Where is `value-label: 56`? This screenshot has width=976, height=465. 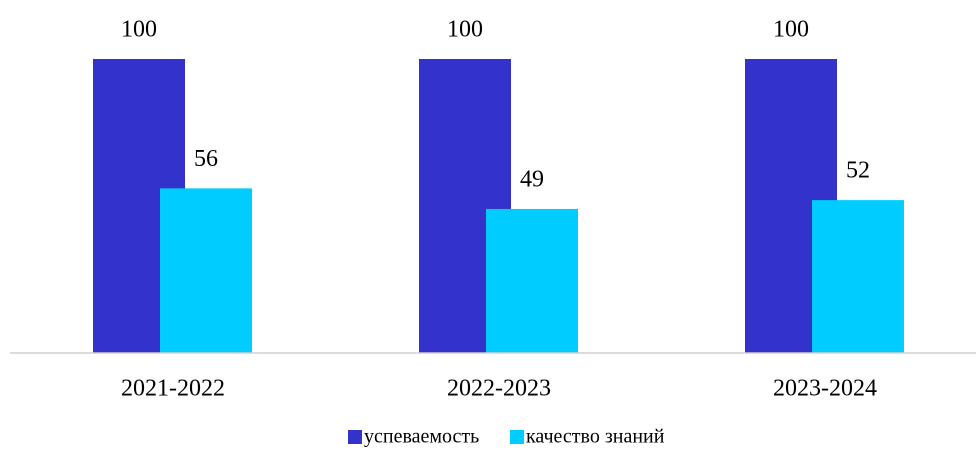 value-label: 56 is located at coordinates (206, 159).